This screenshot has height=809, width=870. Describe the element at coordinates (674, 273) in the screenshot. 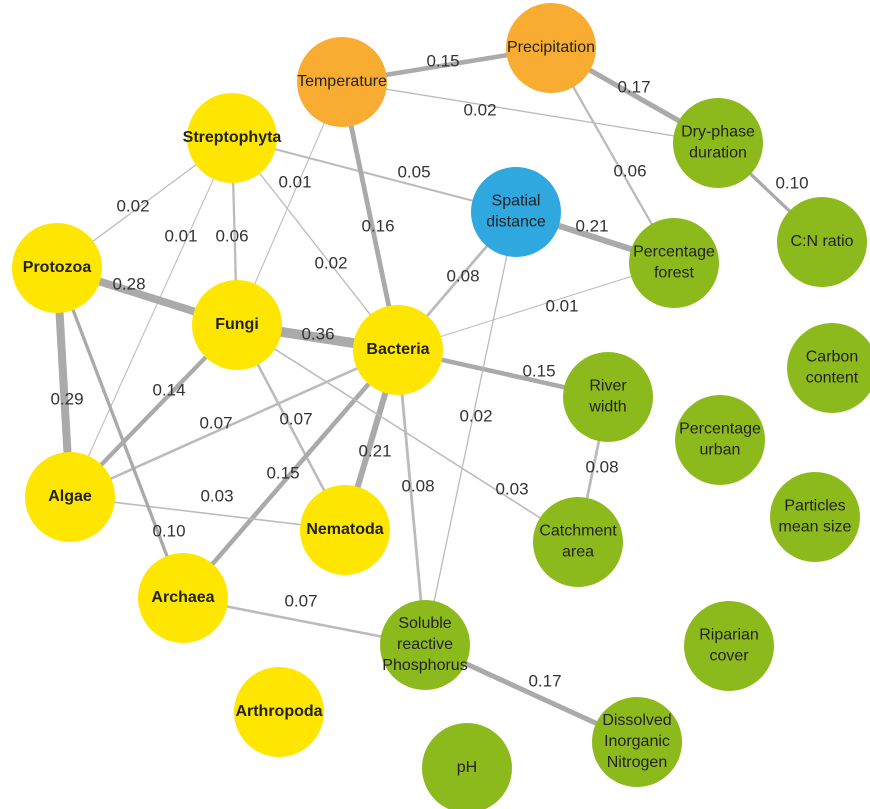

I see `node-label: forest` at that location.